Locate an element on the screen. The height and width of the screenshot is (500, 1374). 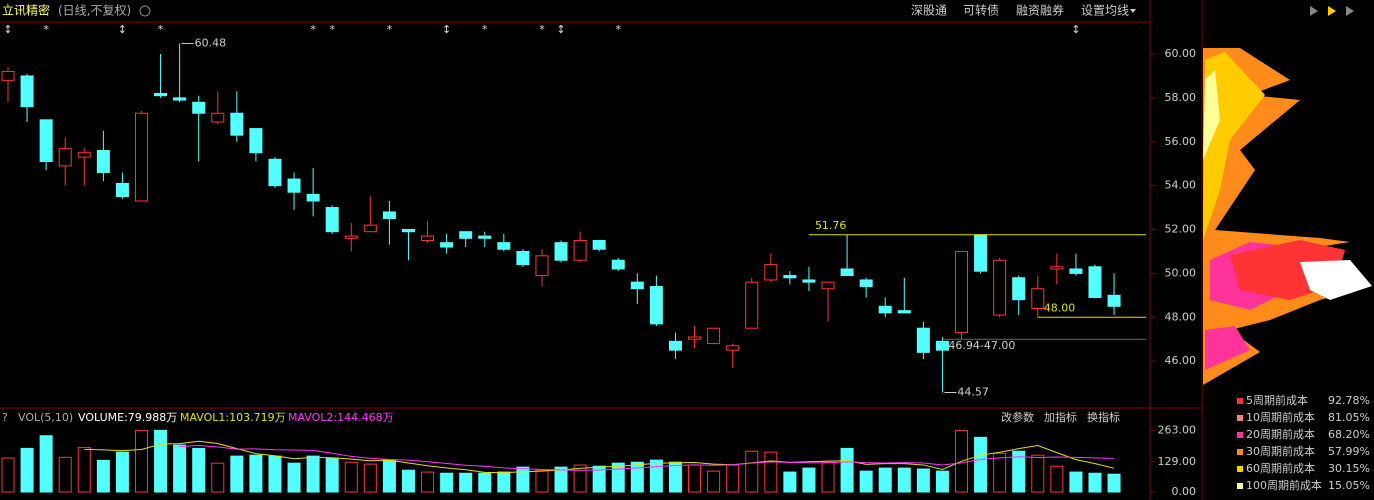
tab: 可转债 is located at coordinates (981, 10).